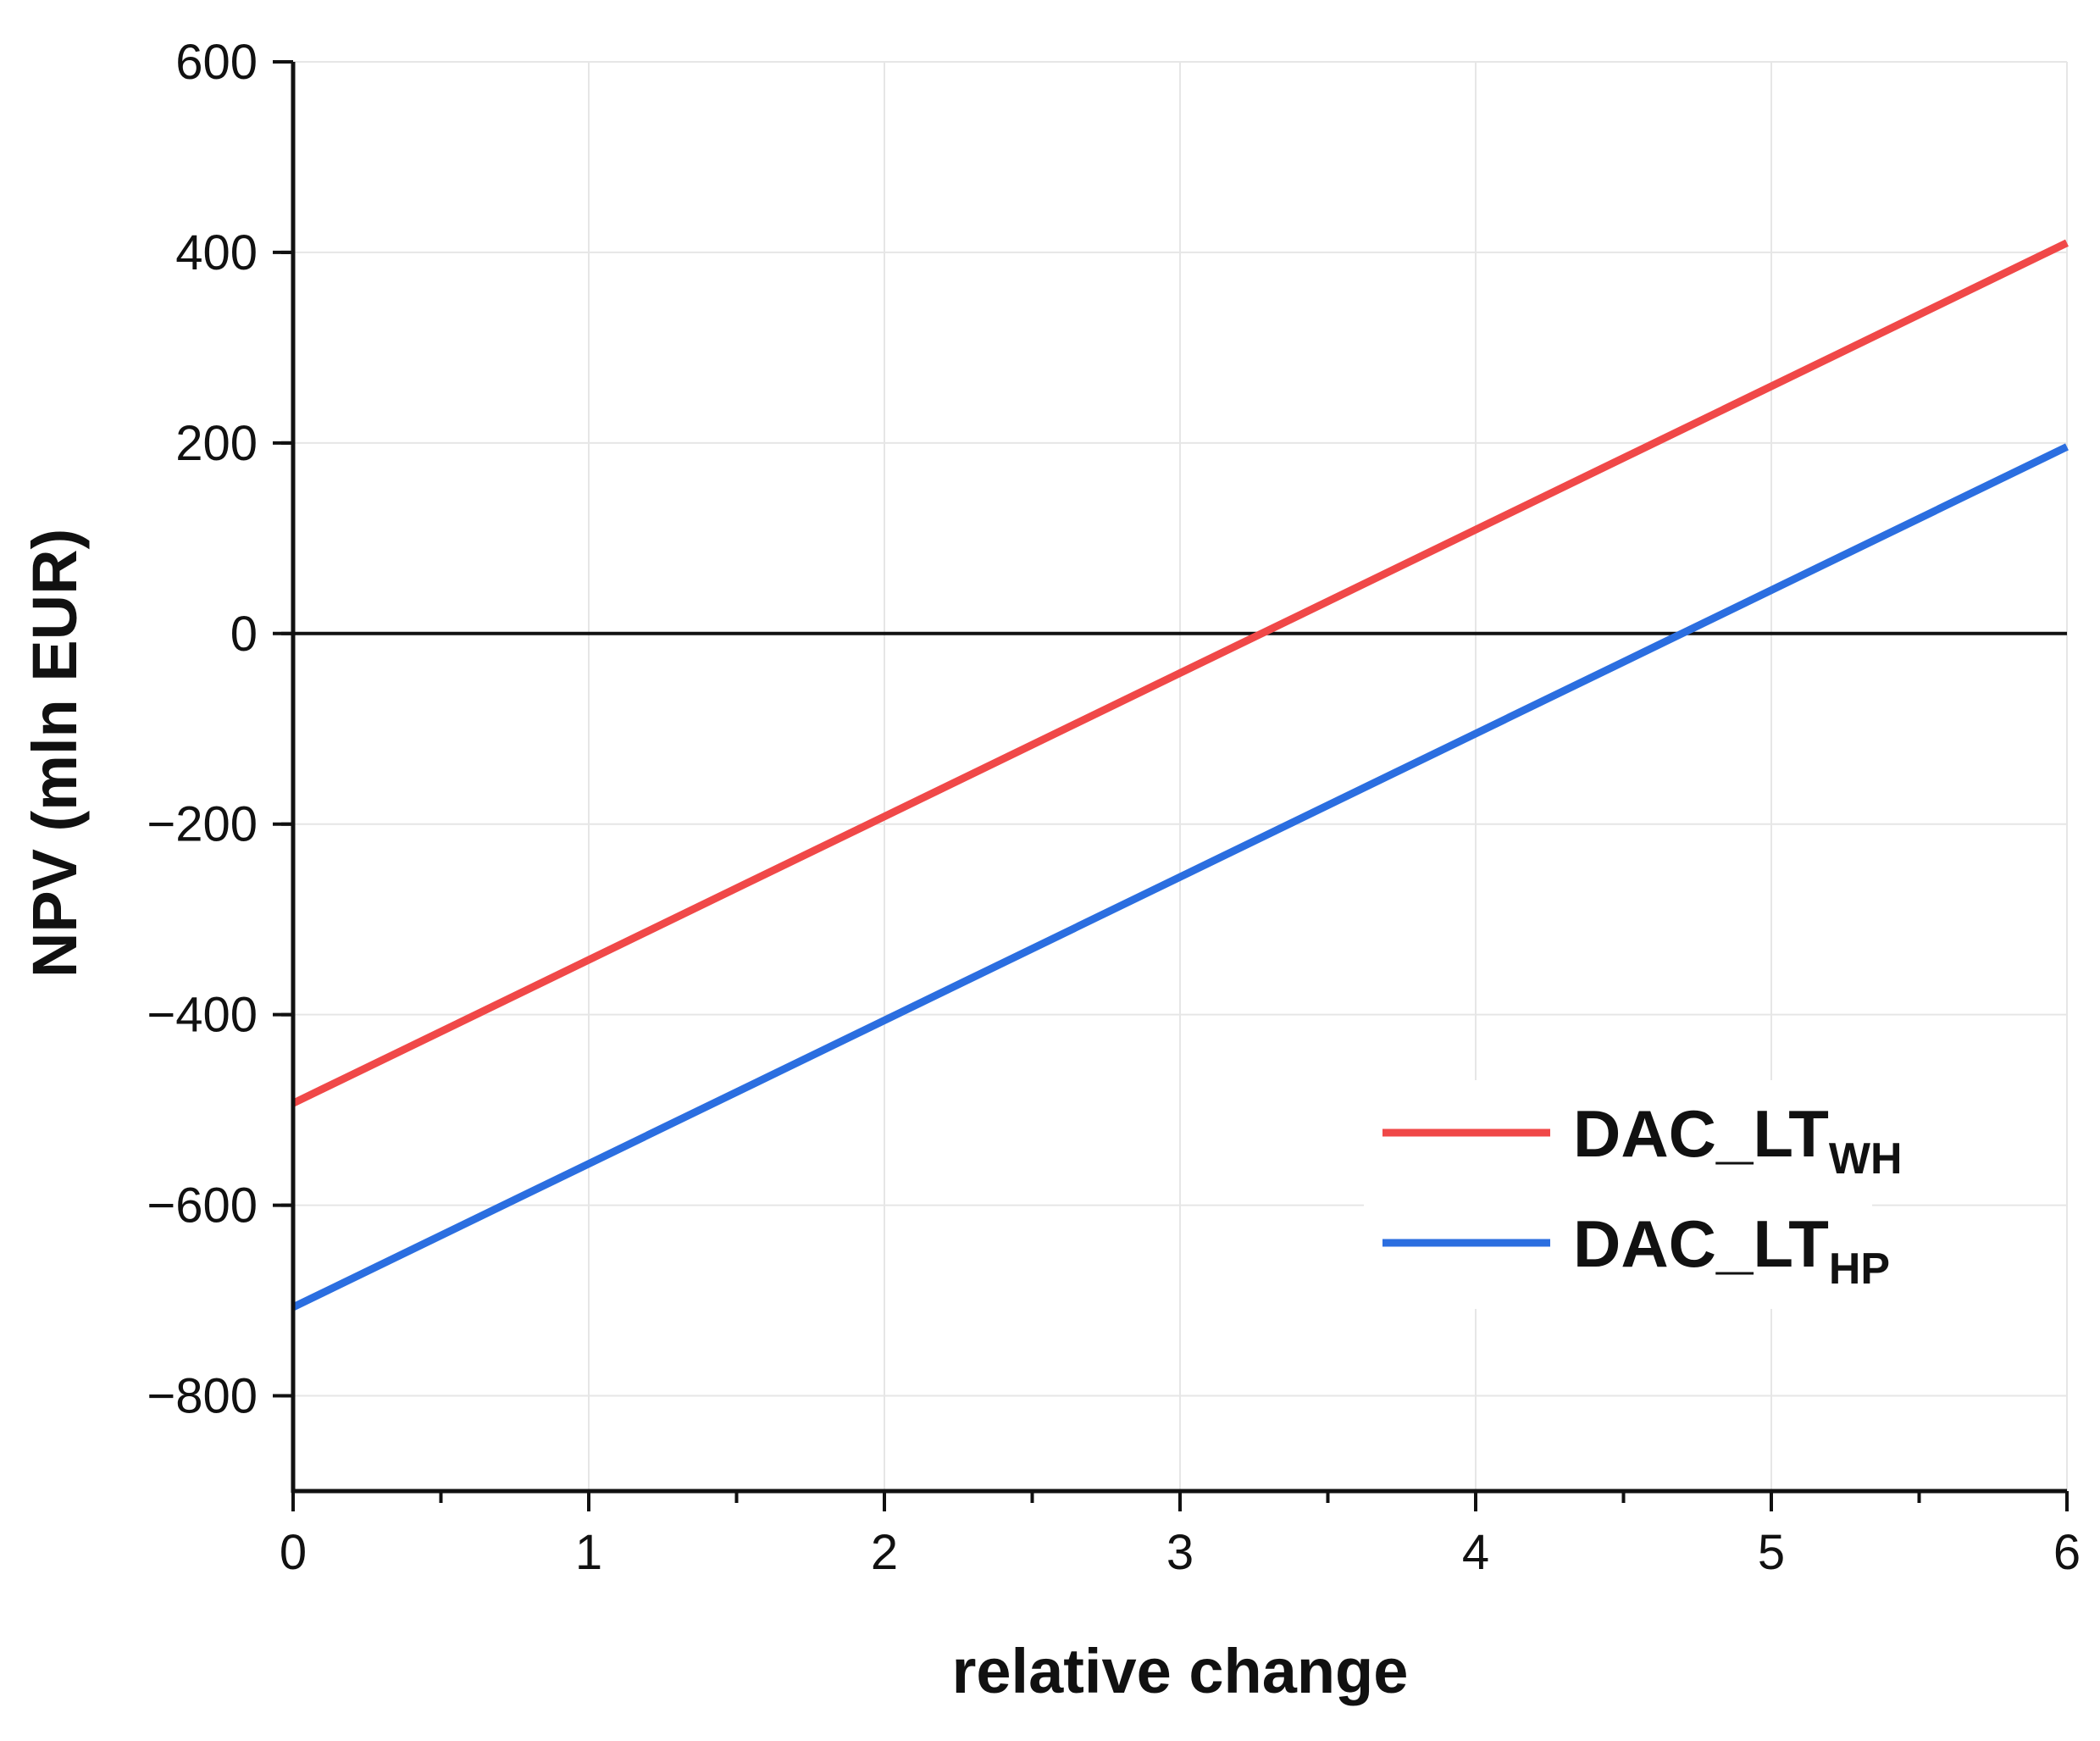  Describe the element at coordinates (216, 63) in the screenshot. I see `y-tick-label: 600` at that location.